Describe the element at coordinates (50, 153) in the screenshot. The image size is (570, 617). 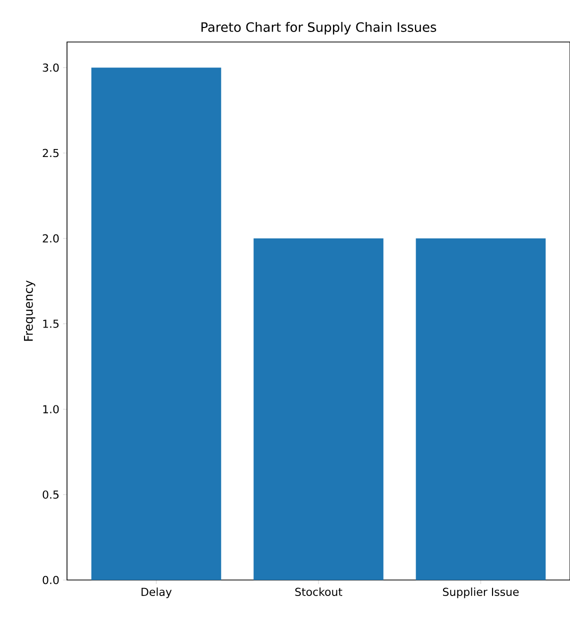
I see `y-tick-label: 2.5` at that location.